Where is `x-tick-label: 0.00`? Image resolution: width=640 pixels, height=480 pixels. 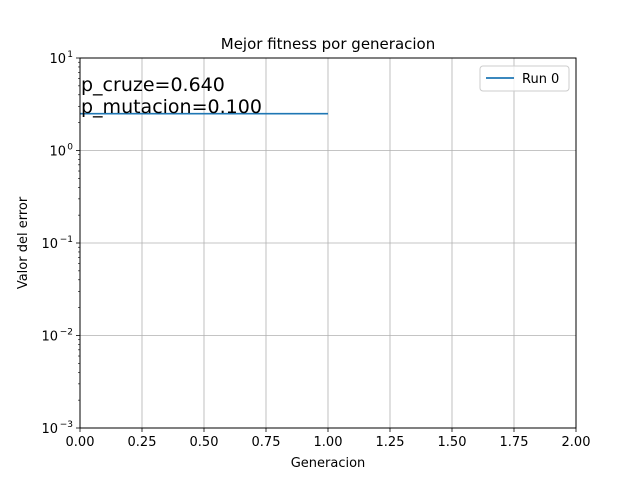 x-tick-label: 0.00 is located at coordinates (80, 442).